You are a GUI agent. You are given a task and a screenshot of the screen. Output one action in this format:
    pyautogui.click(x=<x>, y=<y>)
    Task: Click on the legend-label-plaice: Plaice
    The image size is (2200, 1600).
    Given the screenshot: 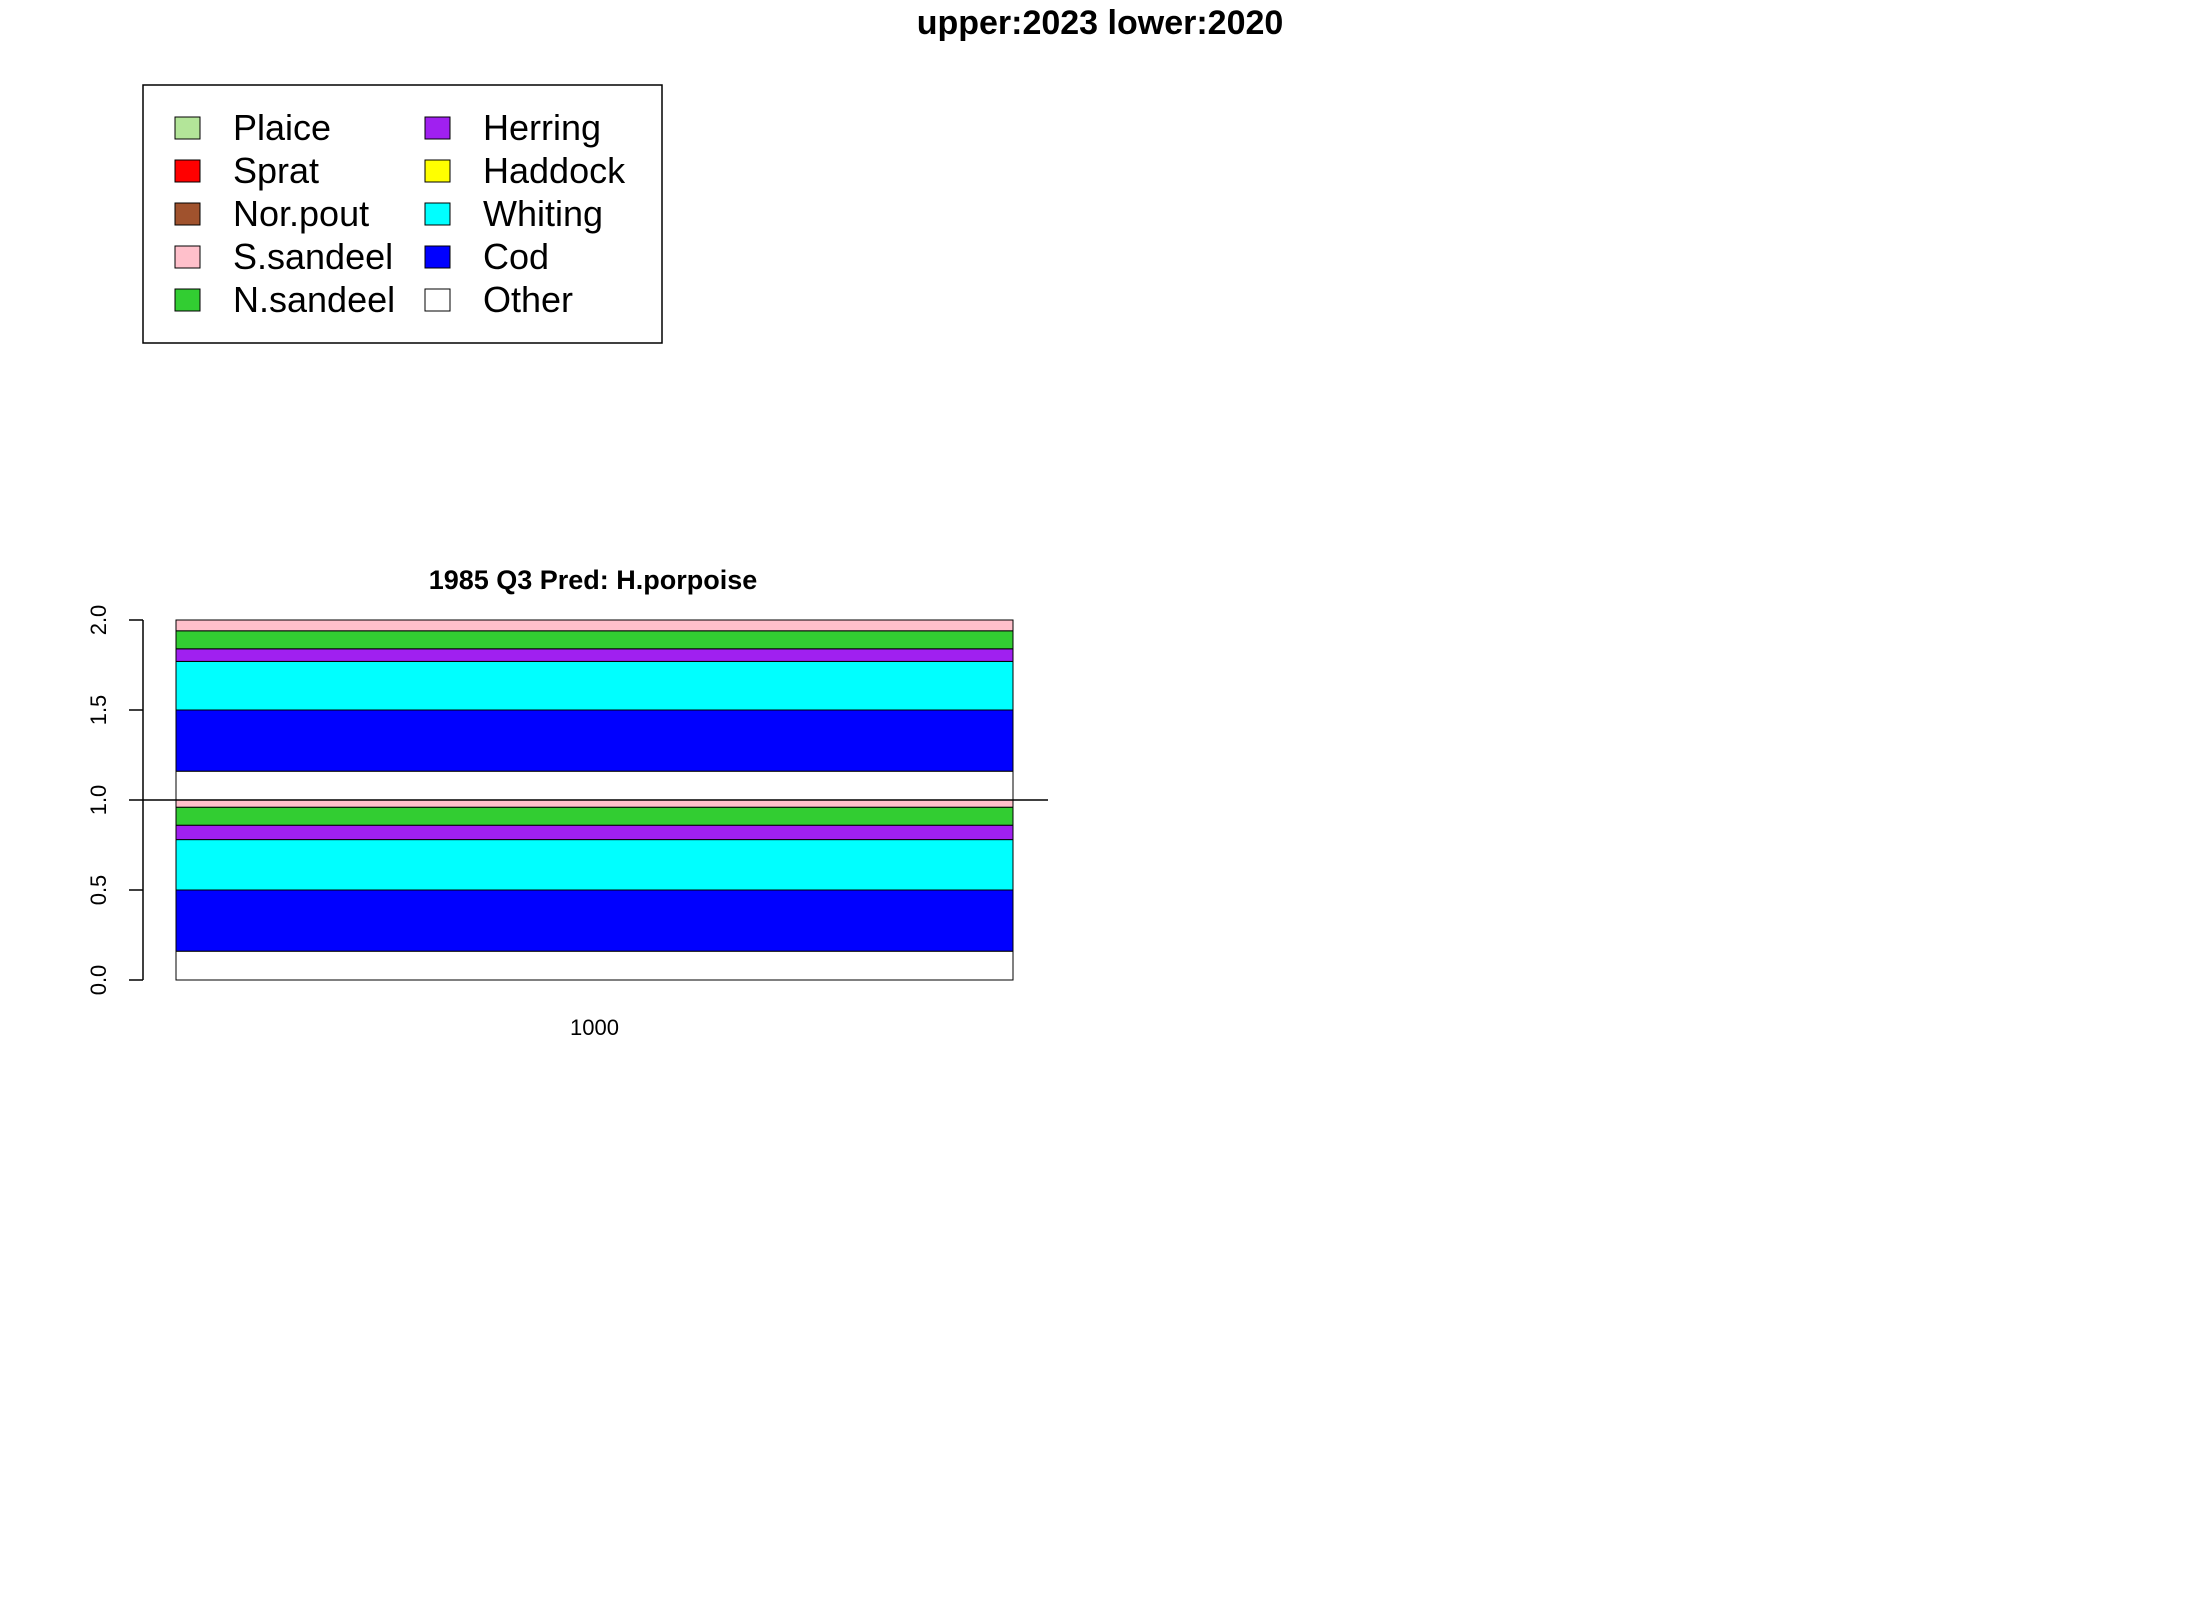 What is the action you would take?
    pyautogui.click(x=282, y=127)
    